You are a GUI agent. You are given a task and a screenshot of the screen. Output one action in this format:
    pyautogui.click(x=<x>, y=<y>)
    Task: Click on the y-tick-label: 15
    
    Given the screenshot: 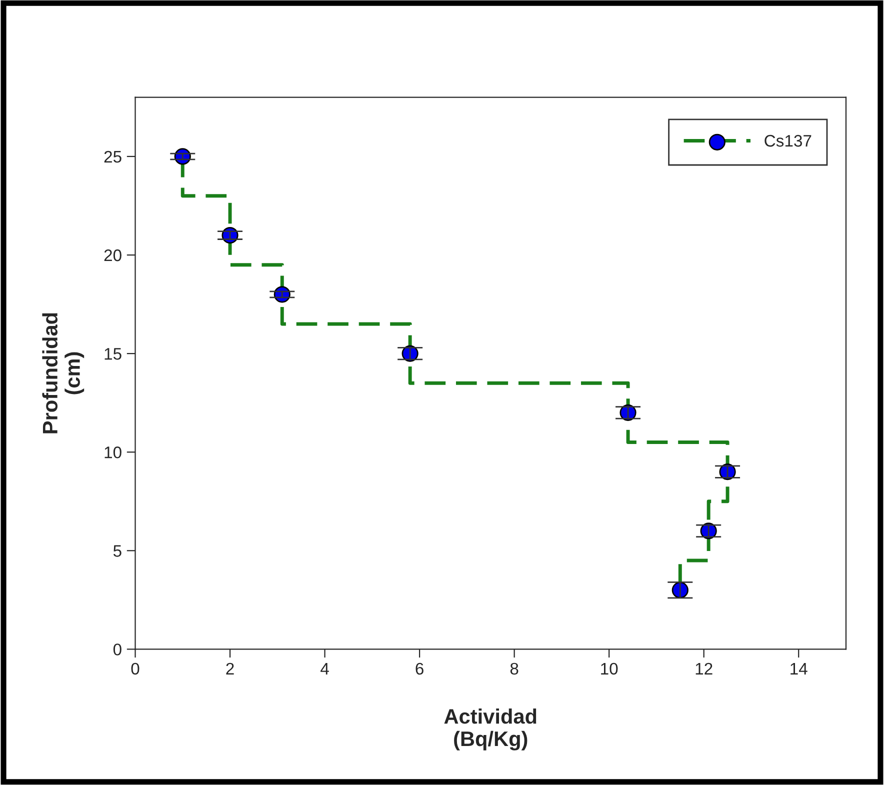 What is the action you would take?
    pyautogui.click(x=113, y=354)
    